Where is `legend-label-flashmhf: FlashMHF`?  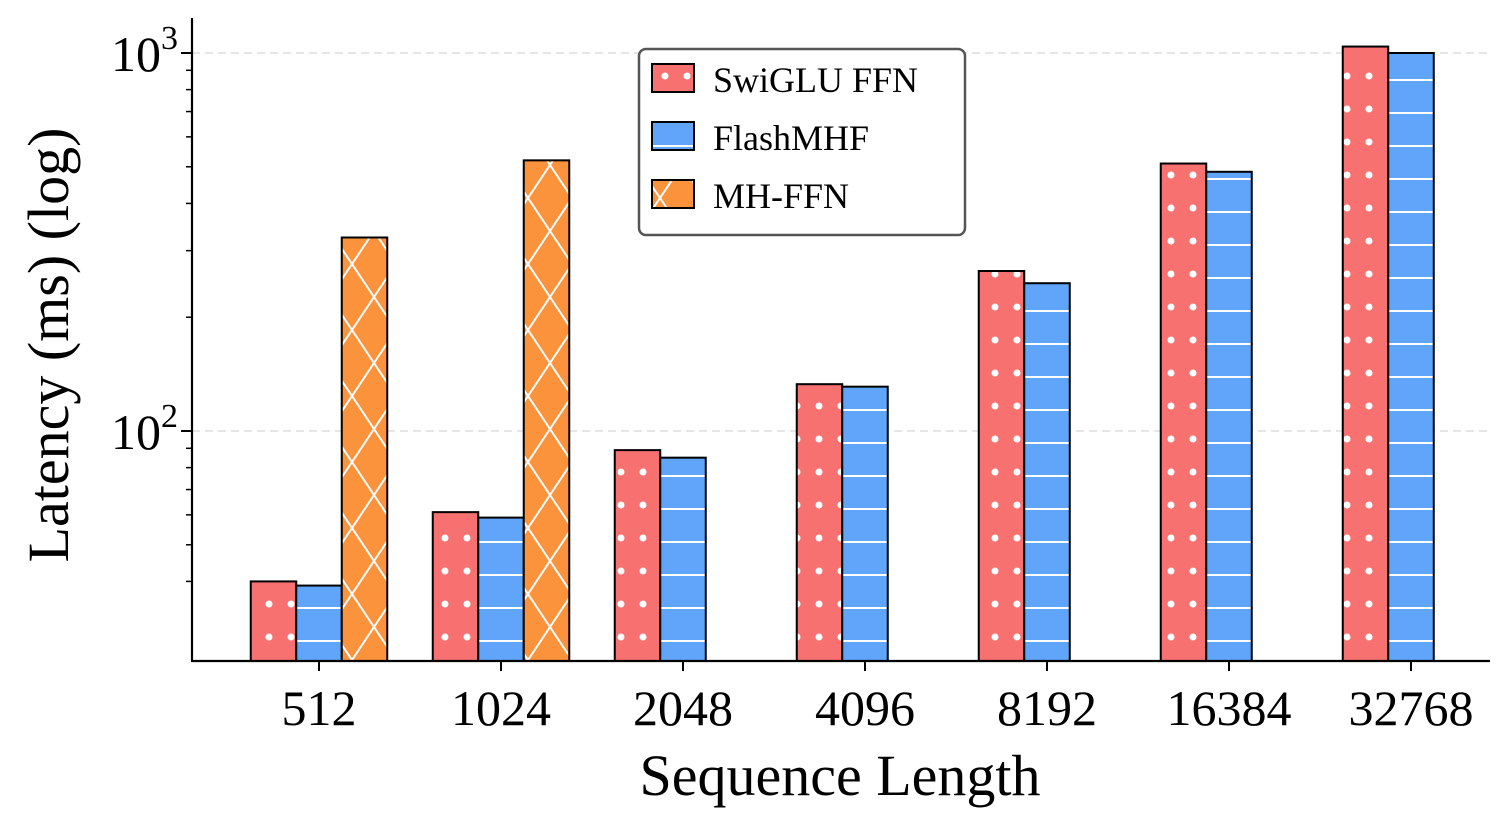 legend-label-flashmhf: FlashMHF is located at coordinates (791, 138).